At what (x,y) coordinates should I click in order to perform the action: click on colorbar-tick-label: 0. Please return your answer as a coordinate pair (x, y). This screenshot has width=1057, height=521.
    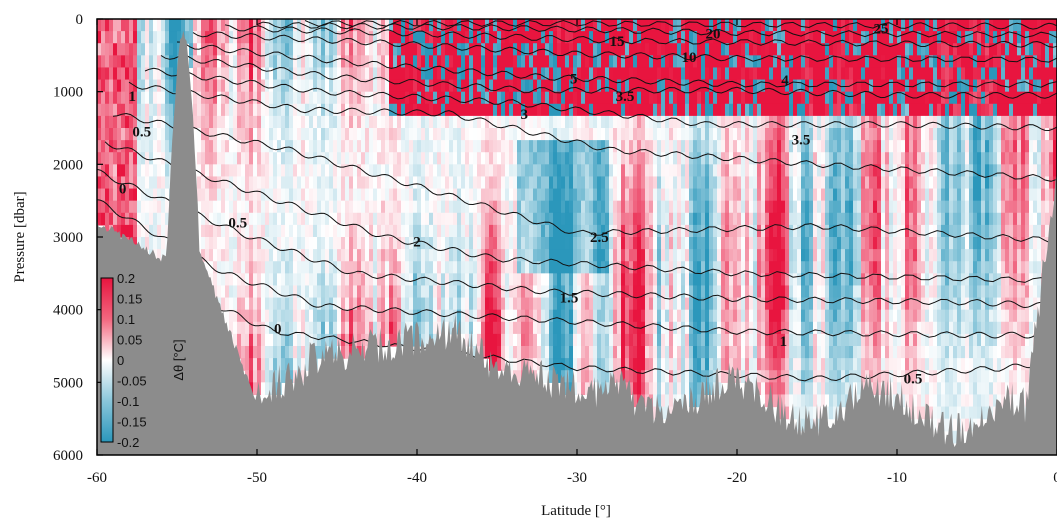
    Looking at the image, I should click on (120, 360).